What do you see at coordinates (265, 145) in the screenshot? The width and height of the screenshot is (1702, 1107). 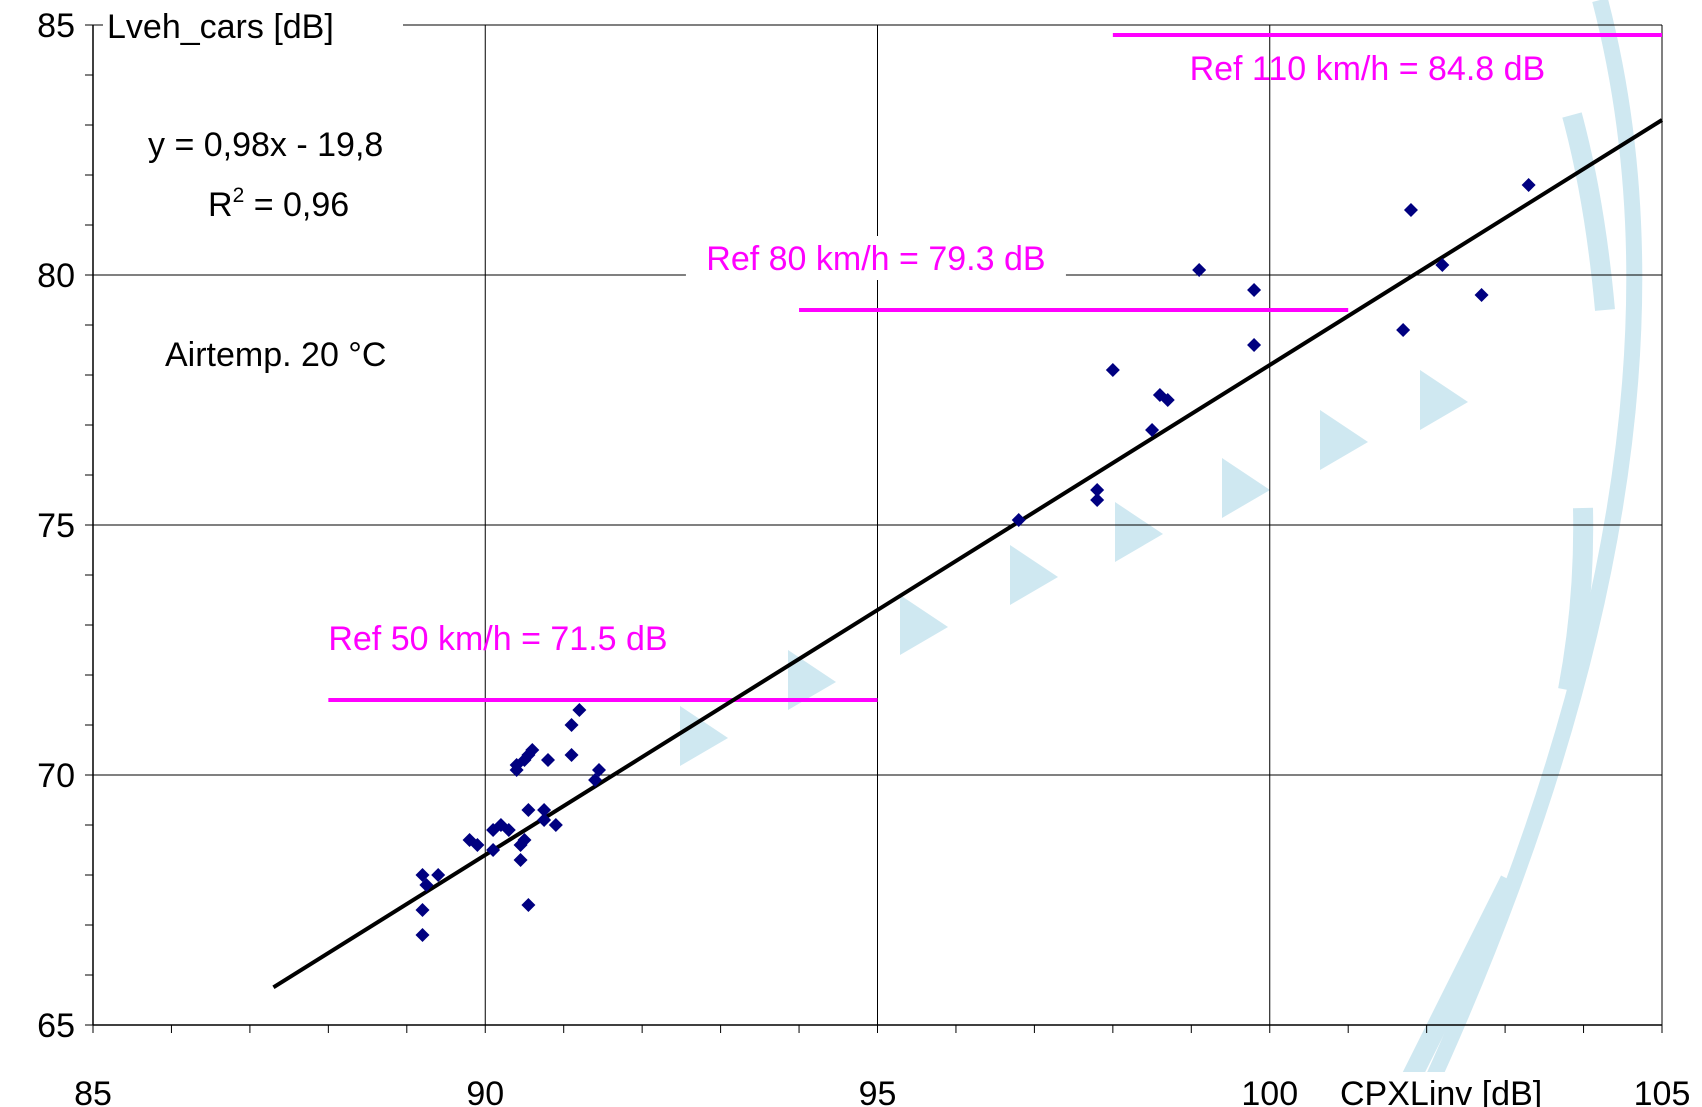 I see `trendline-equation: y = 0,98x - 19,8` at bounding box center [265, 145].